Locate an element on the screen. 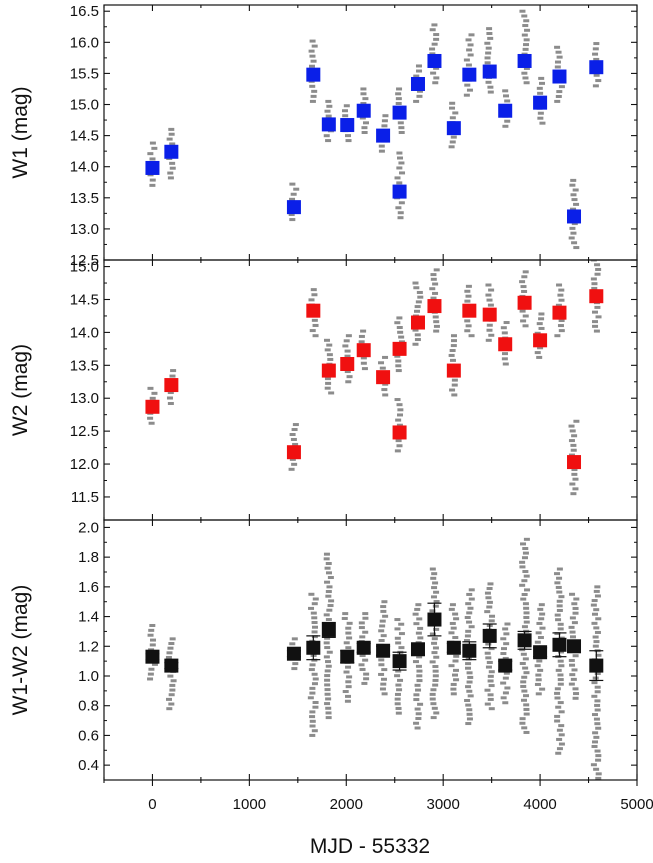 The height and width of the screenshot is (863, 653). y-tick-label: 12.0 is located at coordinates (84, 464).